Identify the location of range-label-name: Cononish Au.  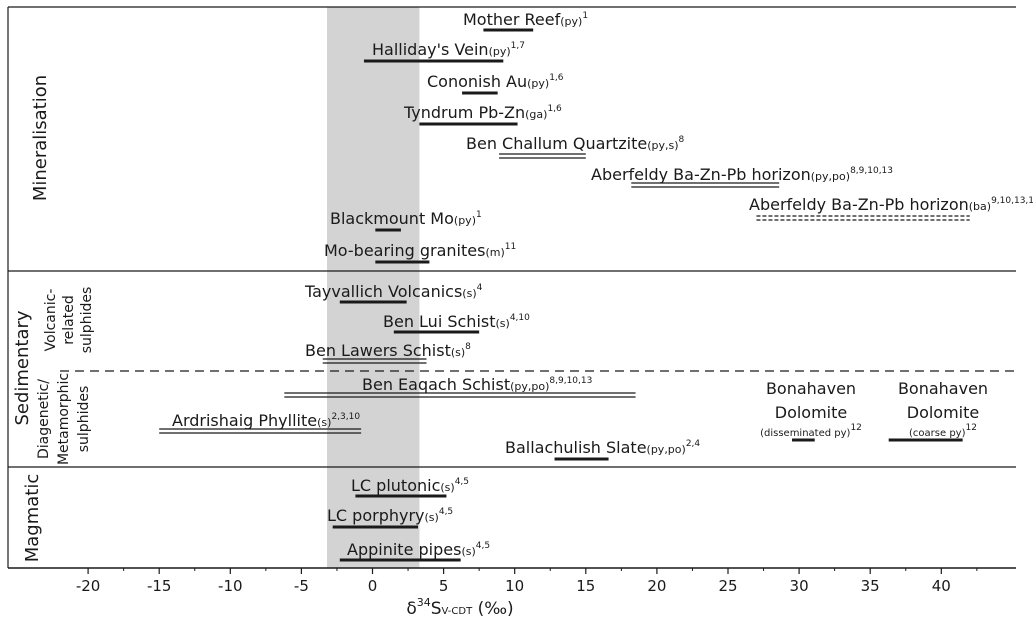
(477, 81).